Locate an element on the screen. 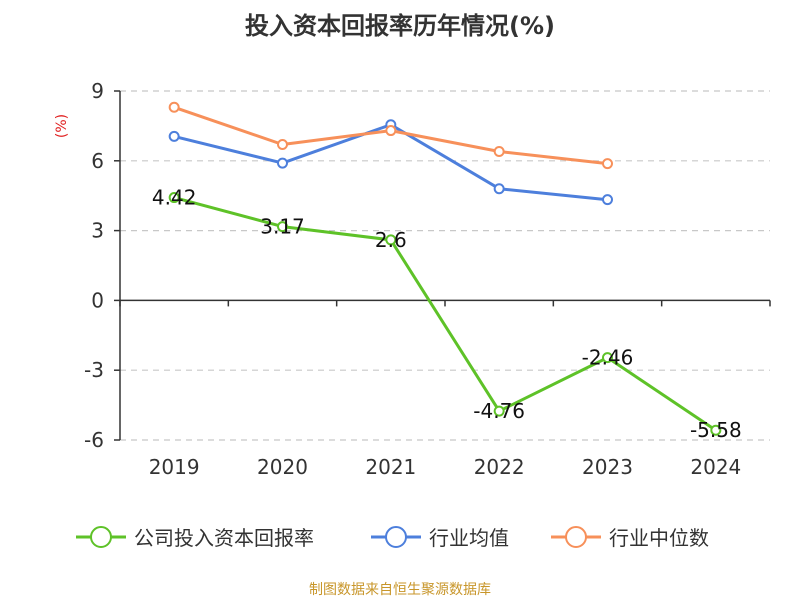 This screenshot has width=800, height=600. data-label-2021: 2.6 is located at coordinates (391, 240).